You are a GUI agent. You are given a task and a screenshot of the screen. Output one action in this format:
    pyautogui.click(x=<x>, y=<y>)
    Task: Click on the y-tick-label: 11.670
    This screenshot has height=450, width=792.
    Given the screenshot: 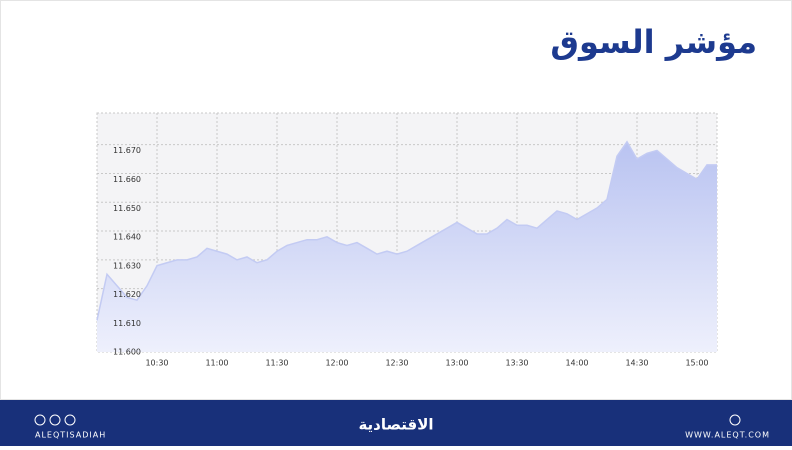 What is the action you would take?
    pyautogui.click(x=127, y=150)
    